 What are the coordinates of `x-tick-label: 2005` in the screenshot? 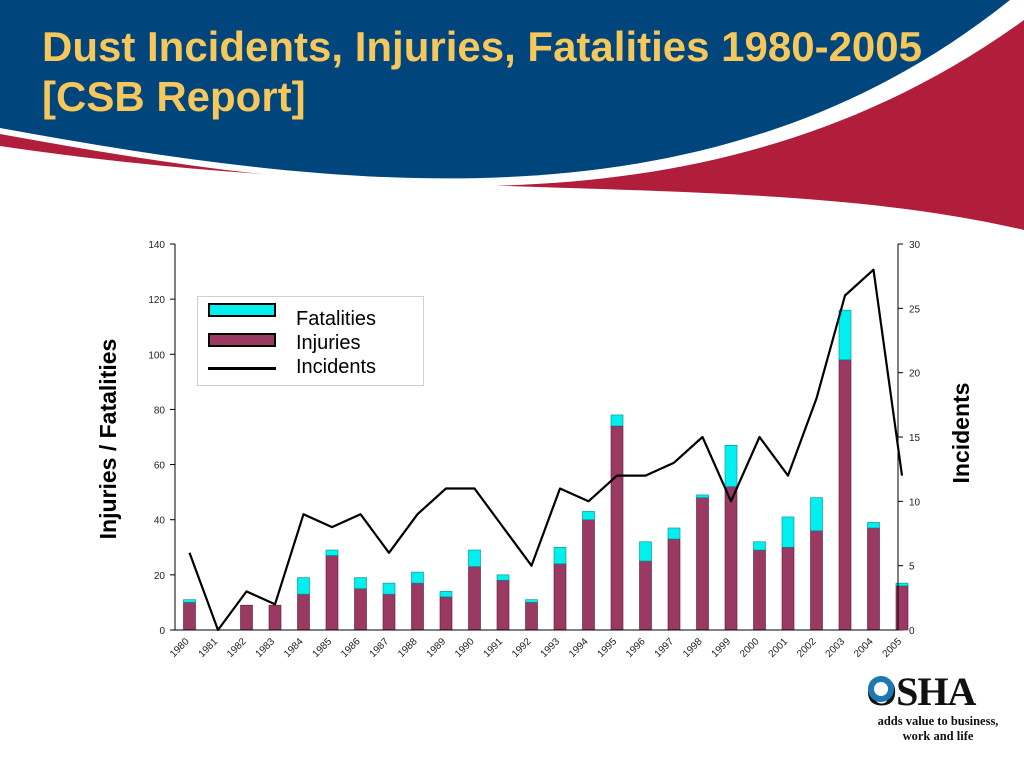 It's located at (893, 648).